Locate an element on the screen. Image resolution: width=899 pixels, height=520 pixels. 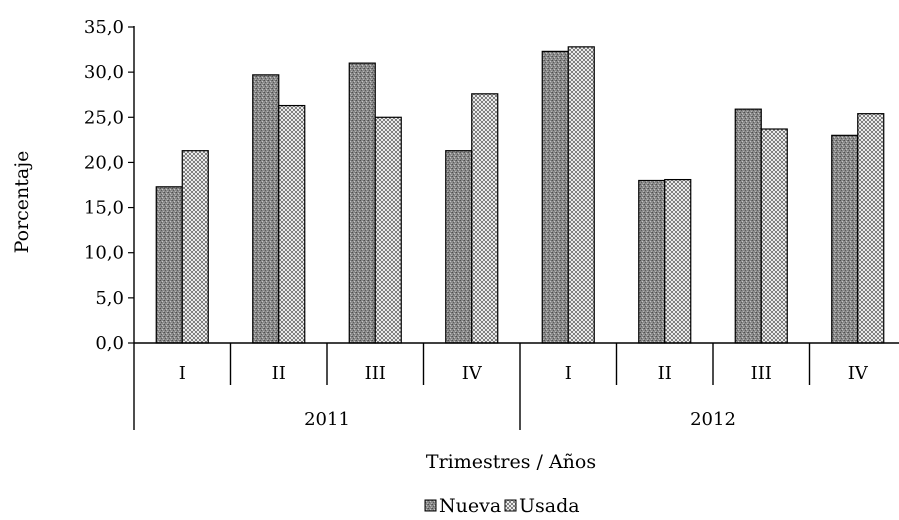
x-group-label: 2012 is located at coordinates (713, 419).